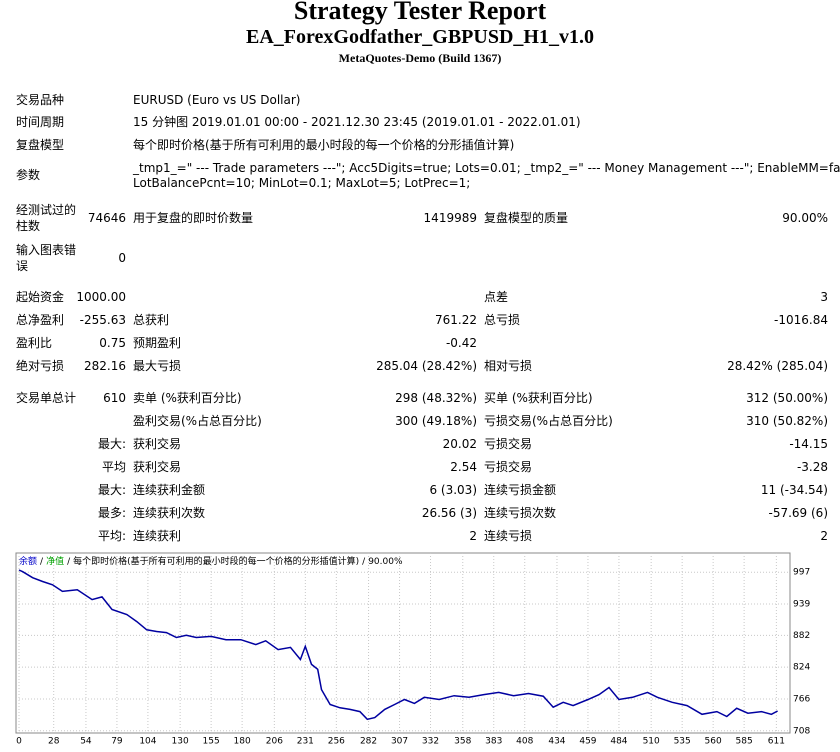 The image size is (840, 752). Describe the element at coordinates (274, 742) in the screenshot. I see `x-tick-label: 206` at that location.